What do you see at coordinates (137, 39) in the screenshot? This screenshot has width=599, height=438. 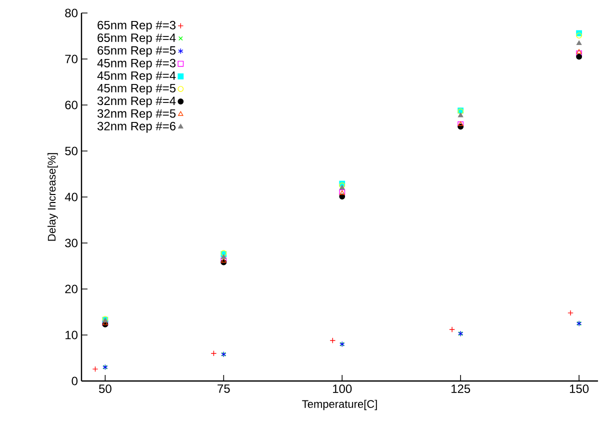 I see `legend-label: 65nm Rep #=4` at bounding box center [137, 39].